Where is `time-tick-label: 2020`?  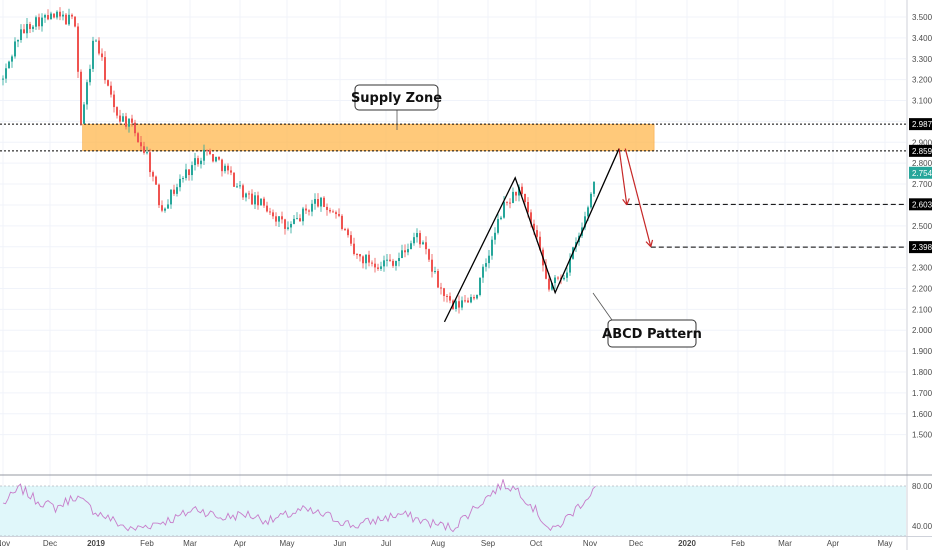 time-tick-label: 2020 is located at coordinates (687, 543).